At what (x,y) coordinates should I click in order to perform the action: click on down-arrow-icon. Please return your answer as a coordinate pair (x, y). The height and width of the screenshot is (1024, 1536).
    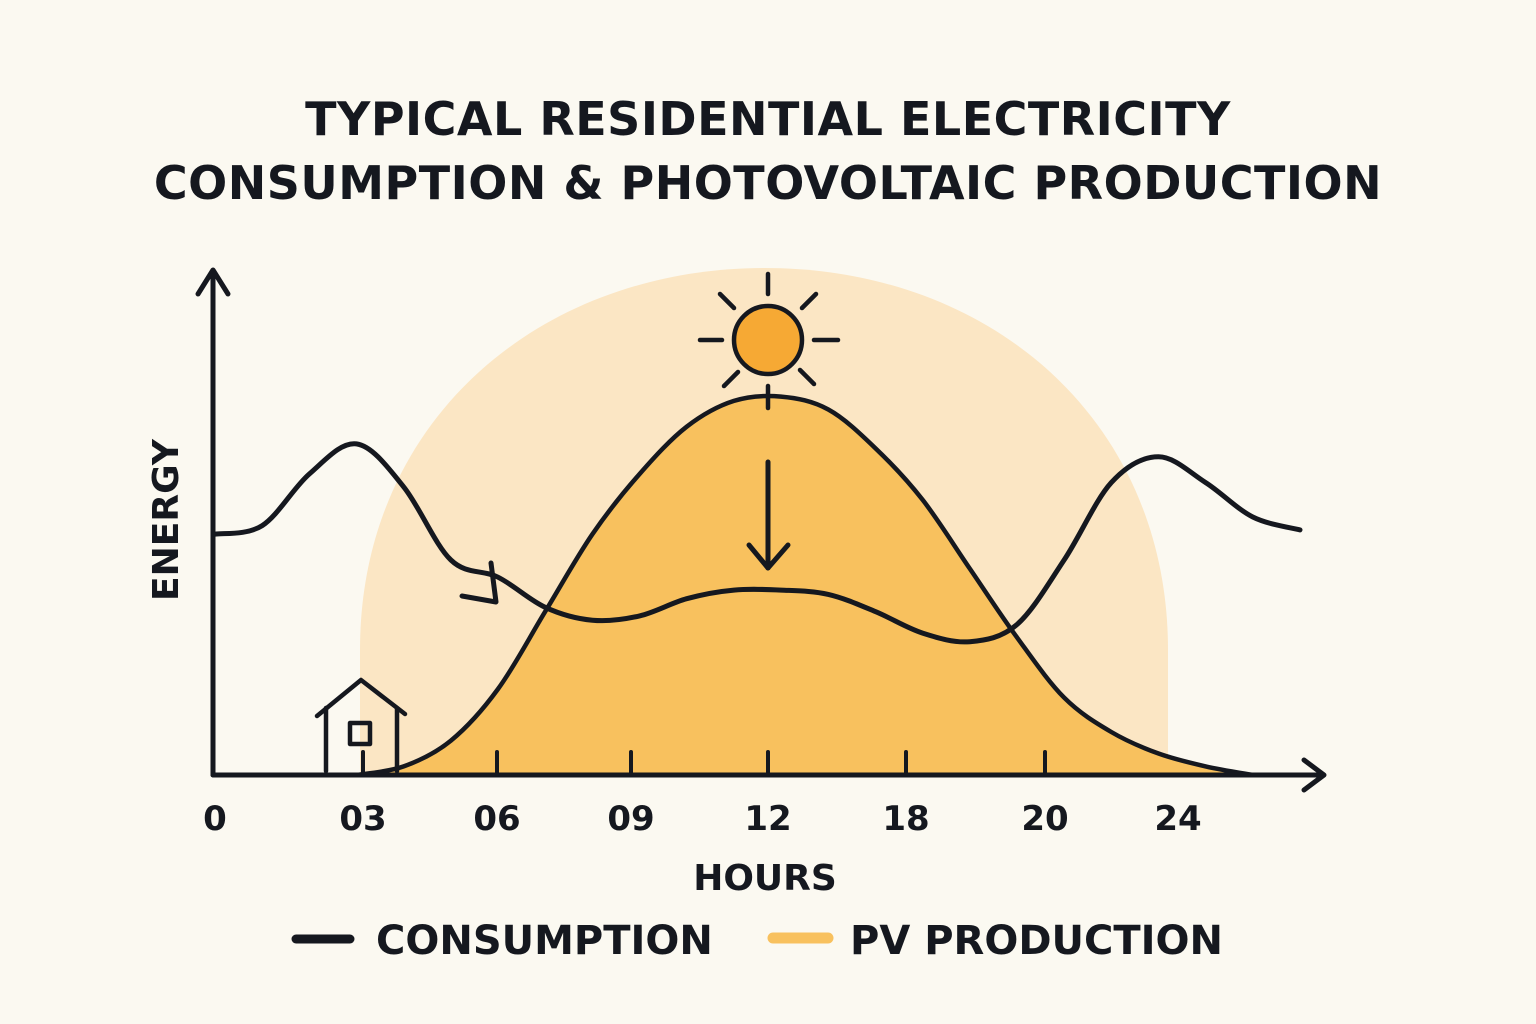
    Looking at the image, I should click on (768, 515).